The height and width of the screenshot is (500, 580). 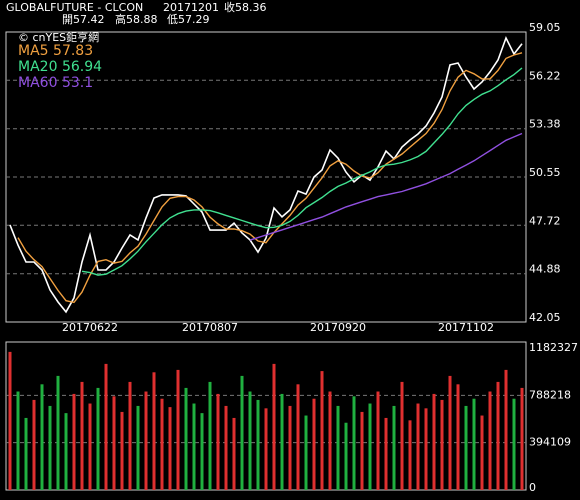 What do you see at coordinates (545, 317) in the screenshot?
I see `y-tick-label: 42.05` at bounding box center [545, 317].